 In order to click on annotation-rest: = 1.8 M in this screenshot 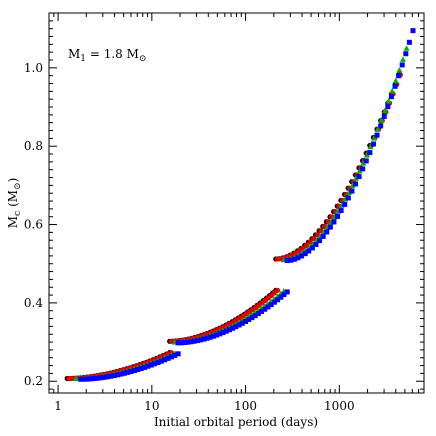, I will do `click(112, 54)`.